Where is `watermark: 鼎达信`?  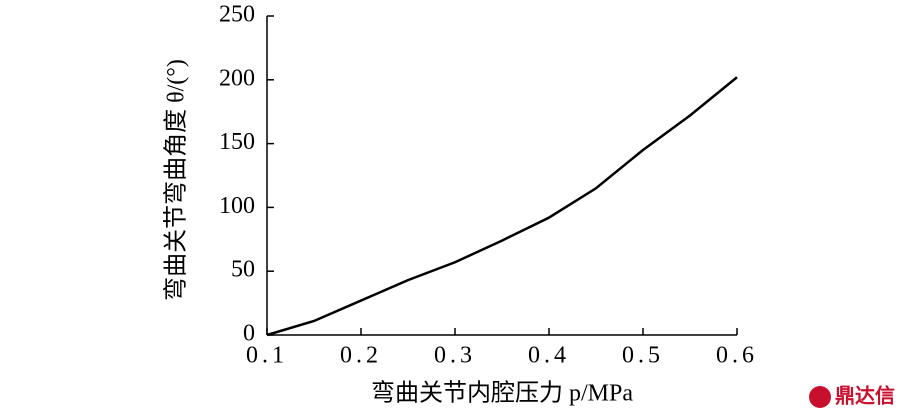
watermark: 鼎达信 is located at coordinates (865, 396).